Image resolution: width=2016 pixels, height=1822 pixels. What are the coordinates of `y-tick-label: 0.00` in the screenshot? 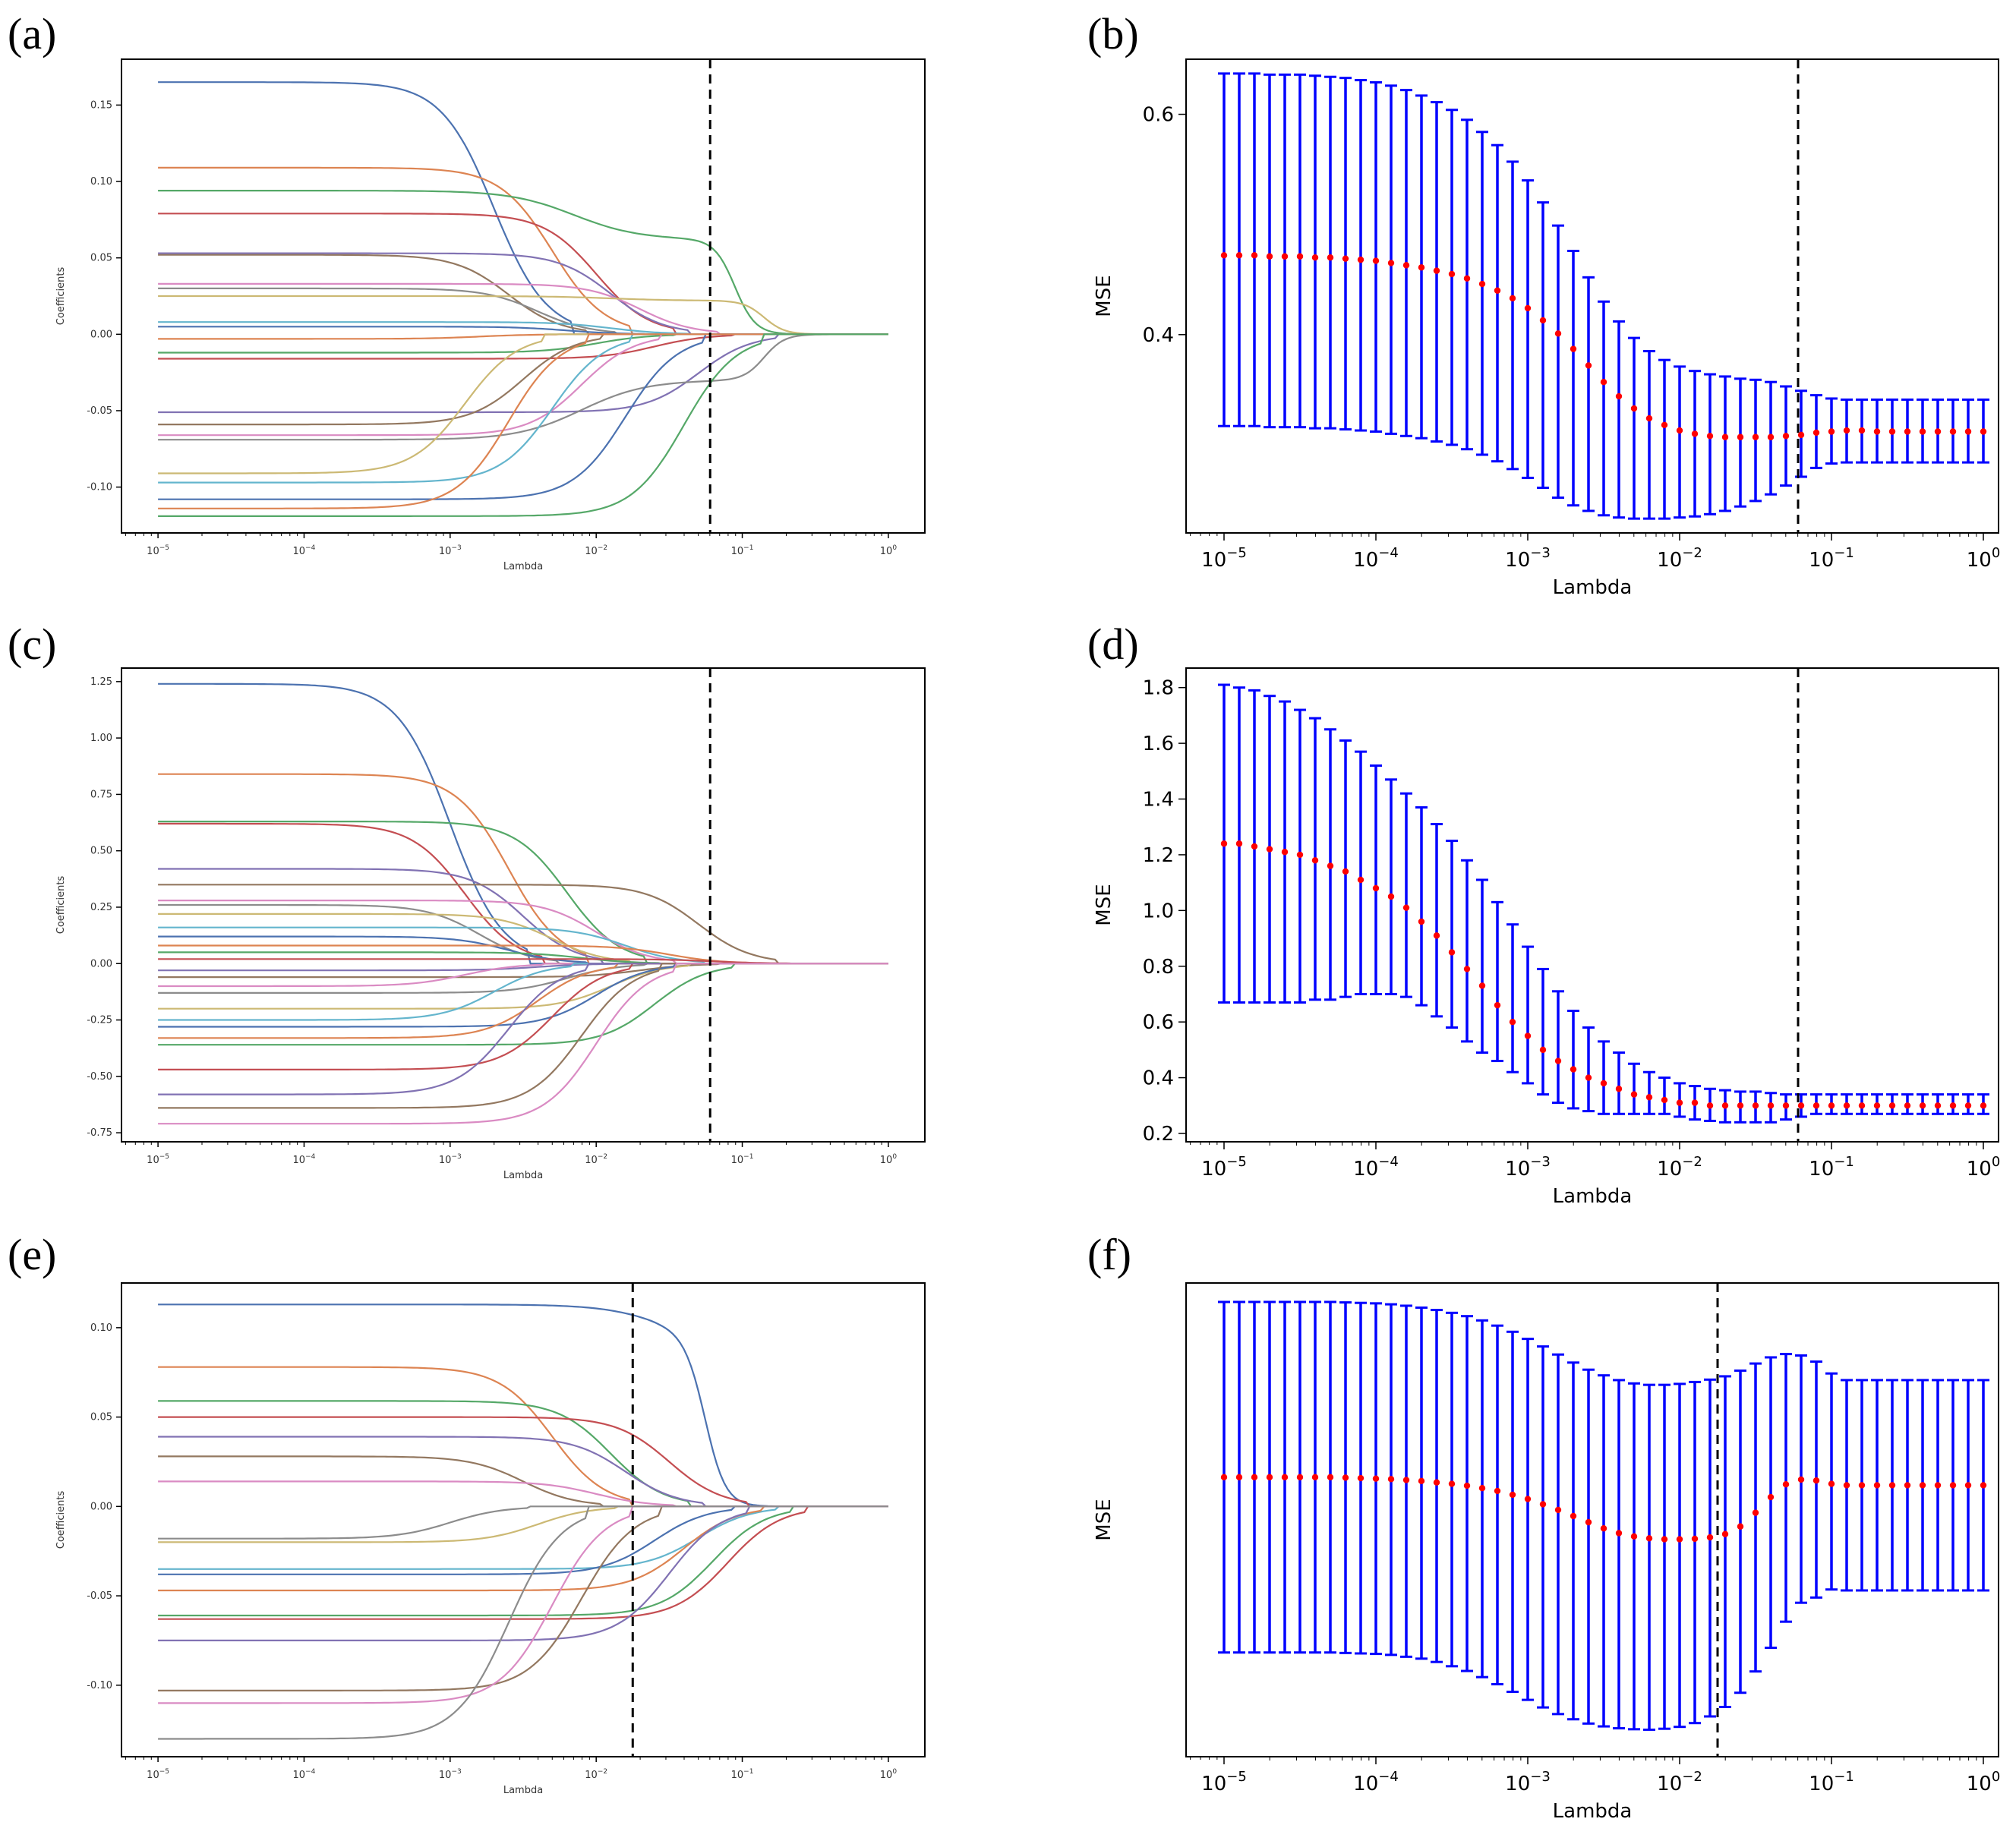 It's located at (101, 964).